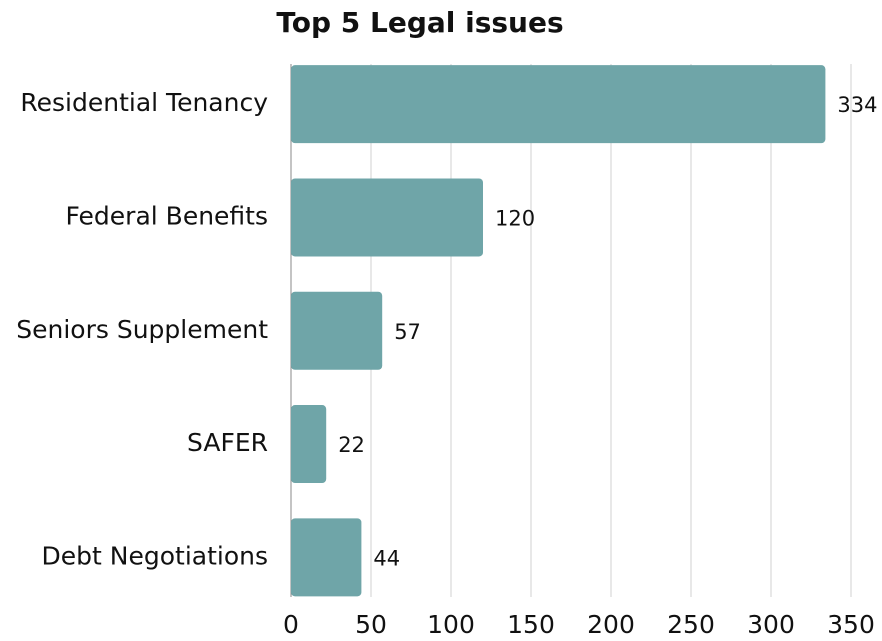 This screenshot has height=641, width=882. What do you see at coordinates (611, 624) in the screenshot?
I see `x-tick-label: 200` at bounding box center [611, 624].